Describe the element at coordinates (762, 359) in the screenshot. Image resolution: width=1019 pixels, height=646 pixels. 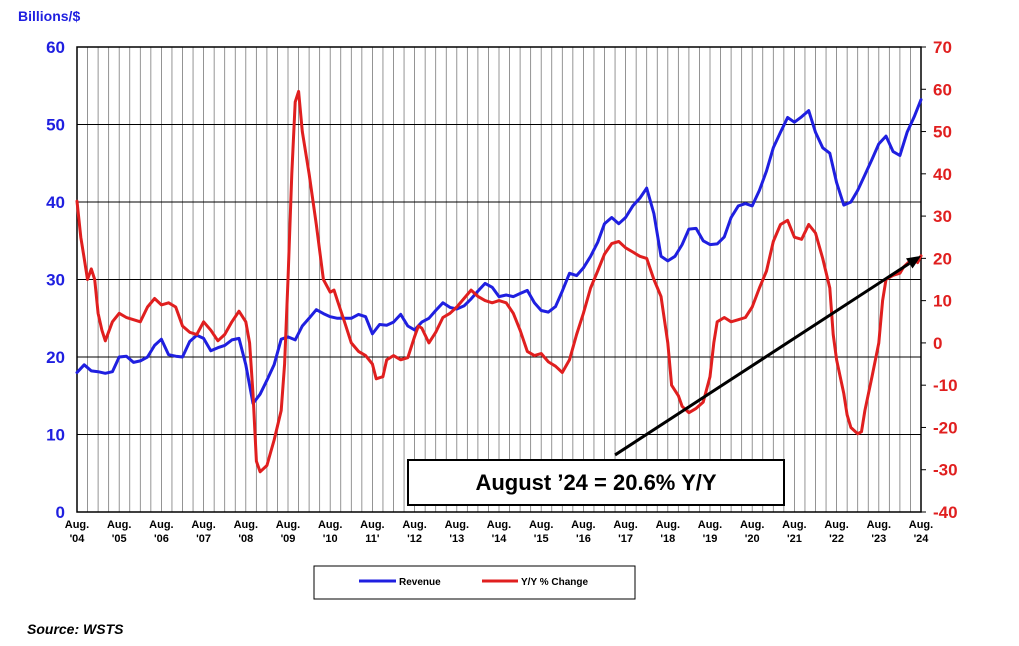
I see `arrow-shaft` at that location.